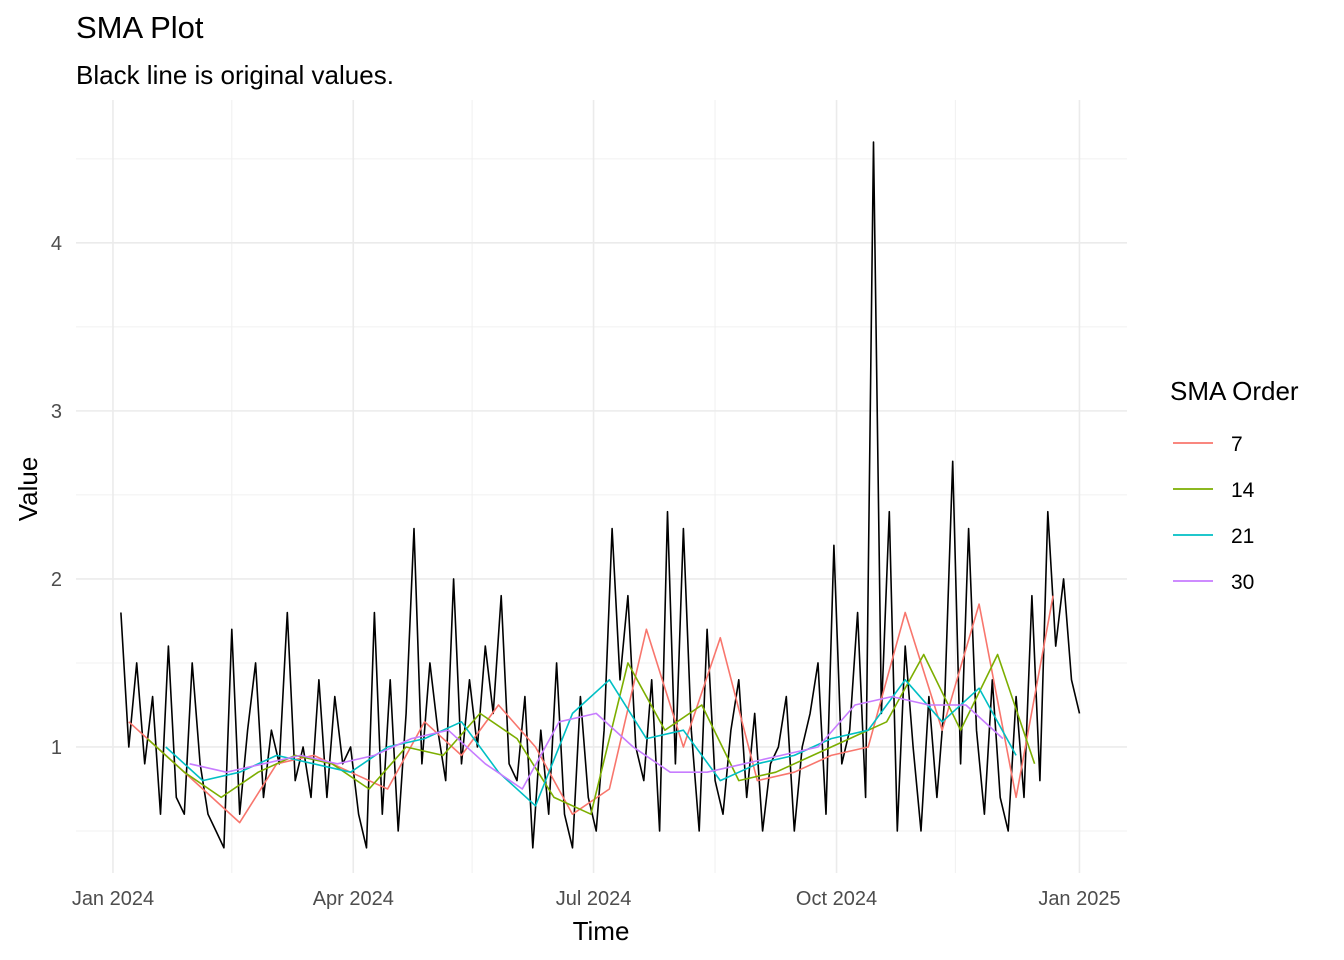 This screenshot has width=1344, height=960. Describe the element at coordinates (836, 899) in the screenshot. I see `x-tick-label: Oct 2024` at that location.